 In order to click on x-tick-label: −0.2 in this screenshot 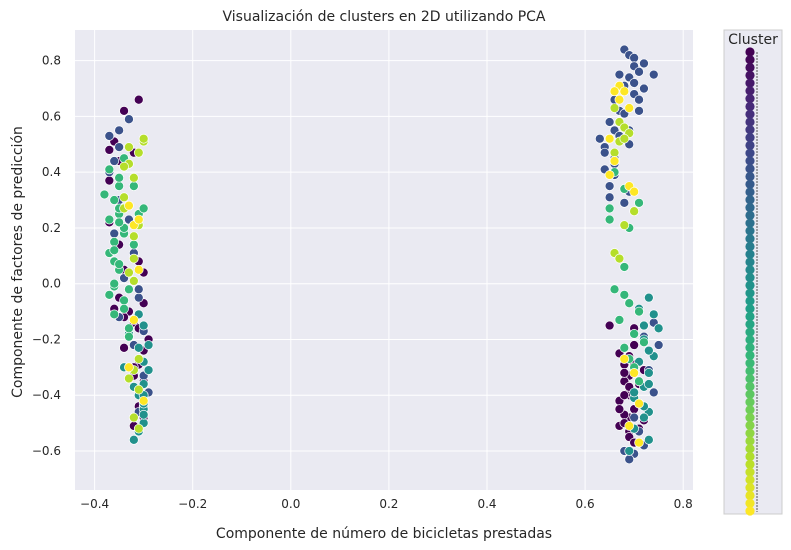, I will do `click(192, 504)`.